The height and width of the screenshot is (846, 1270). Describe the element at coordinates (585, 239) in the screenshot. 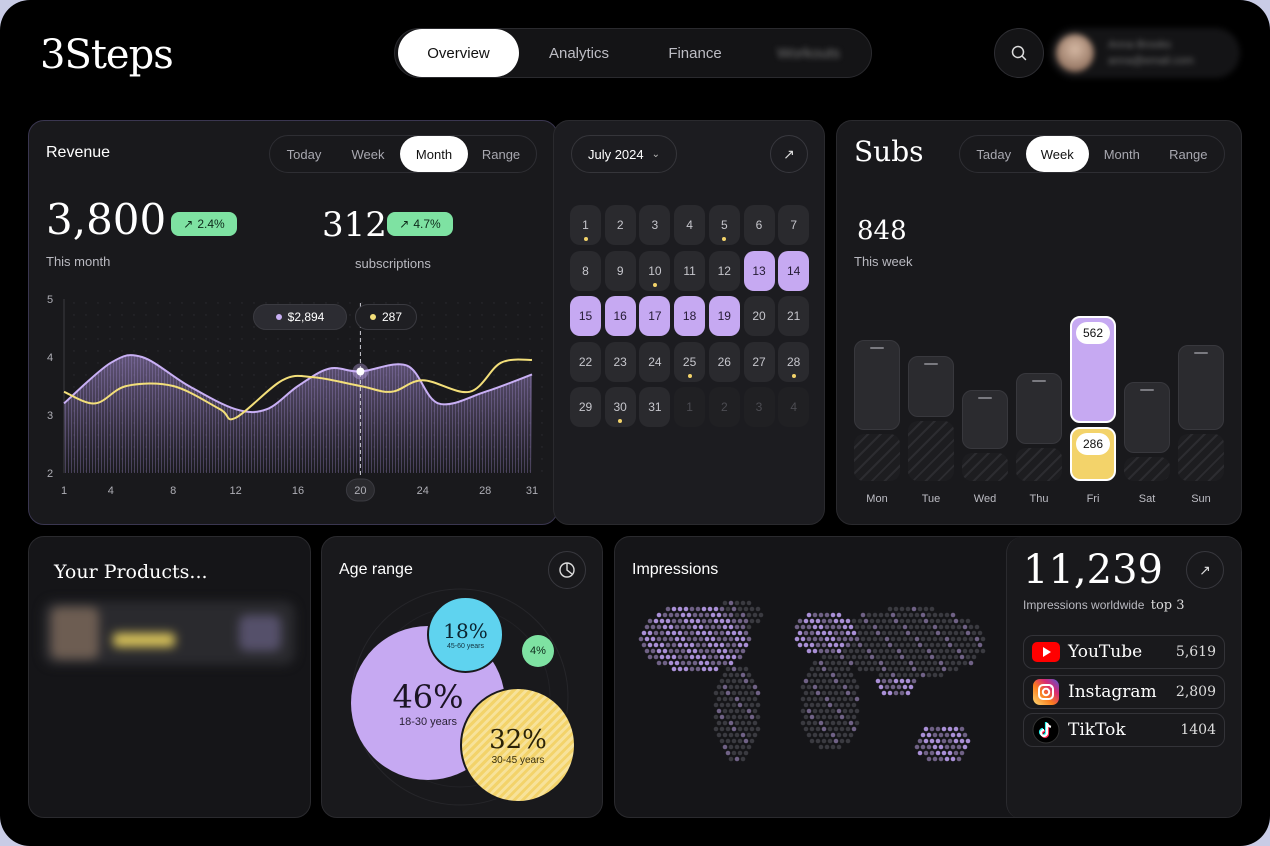

I see `event-dot-icon` at that location.